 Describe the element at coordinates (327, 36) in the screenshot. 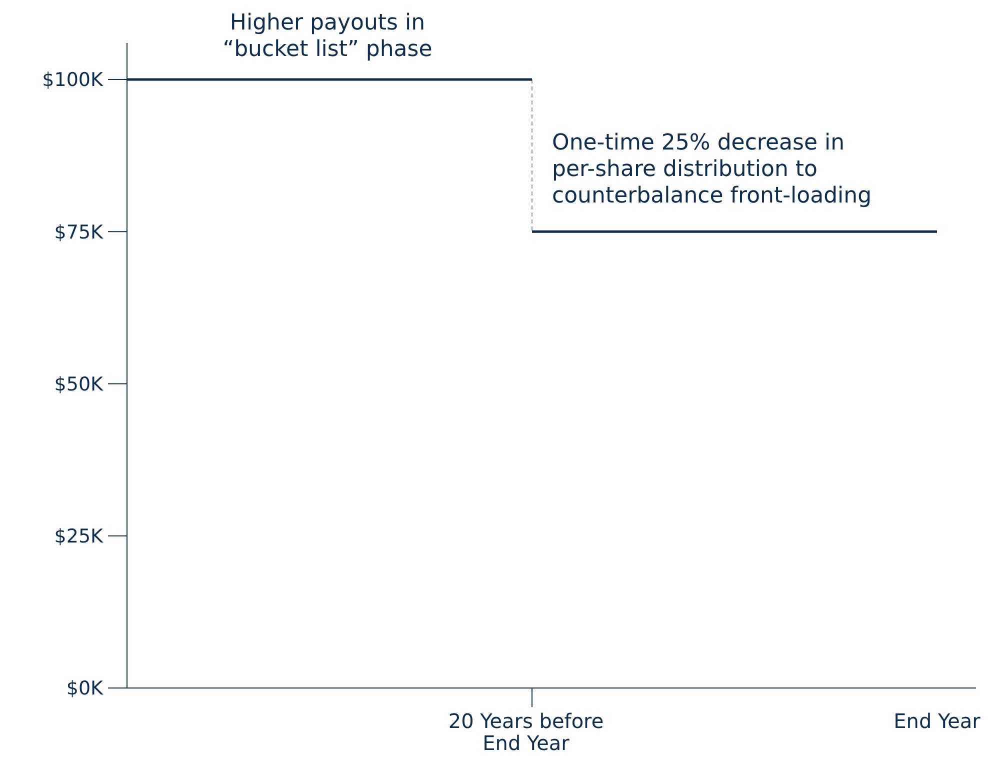

I see `annotation: Higher payouts in “bucket list” phase` at that location.